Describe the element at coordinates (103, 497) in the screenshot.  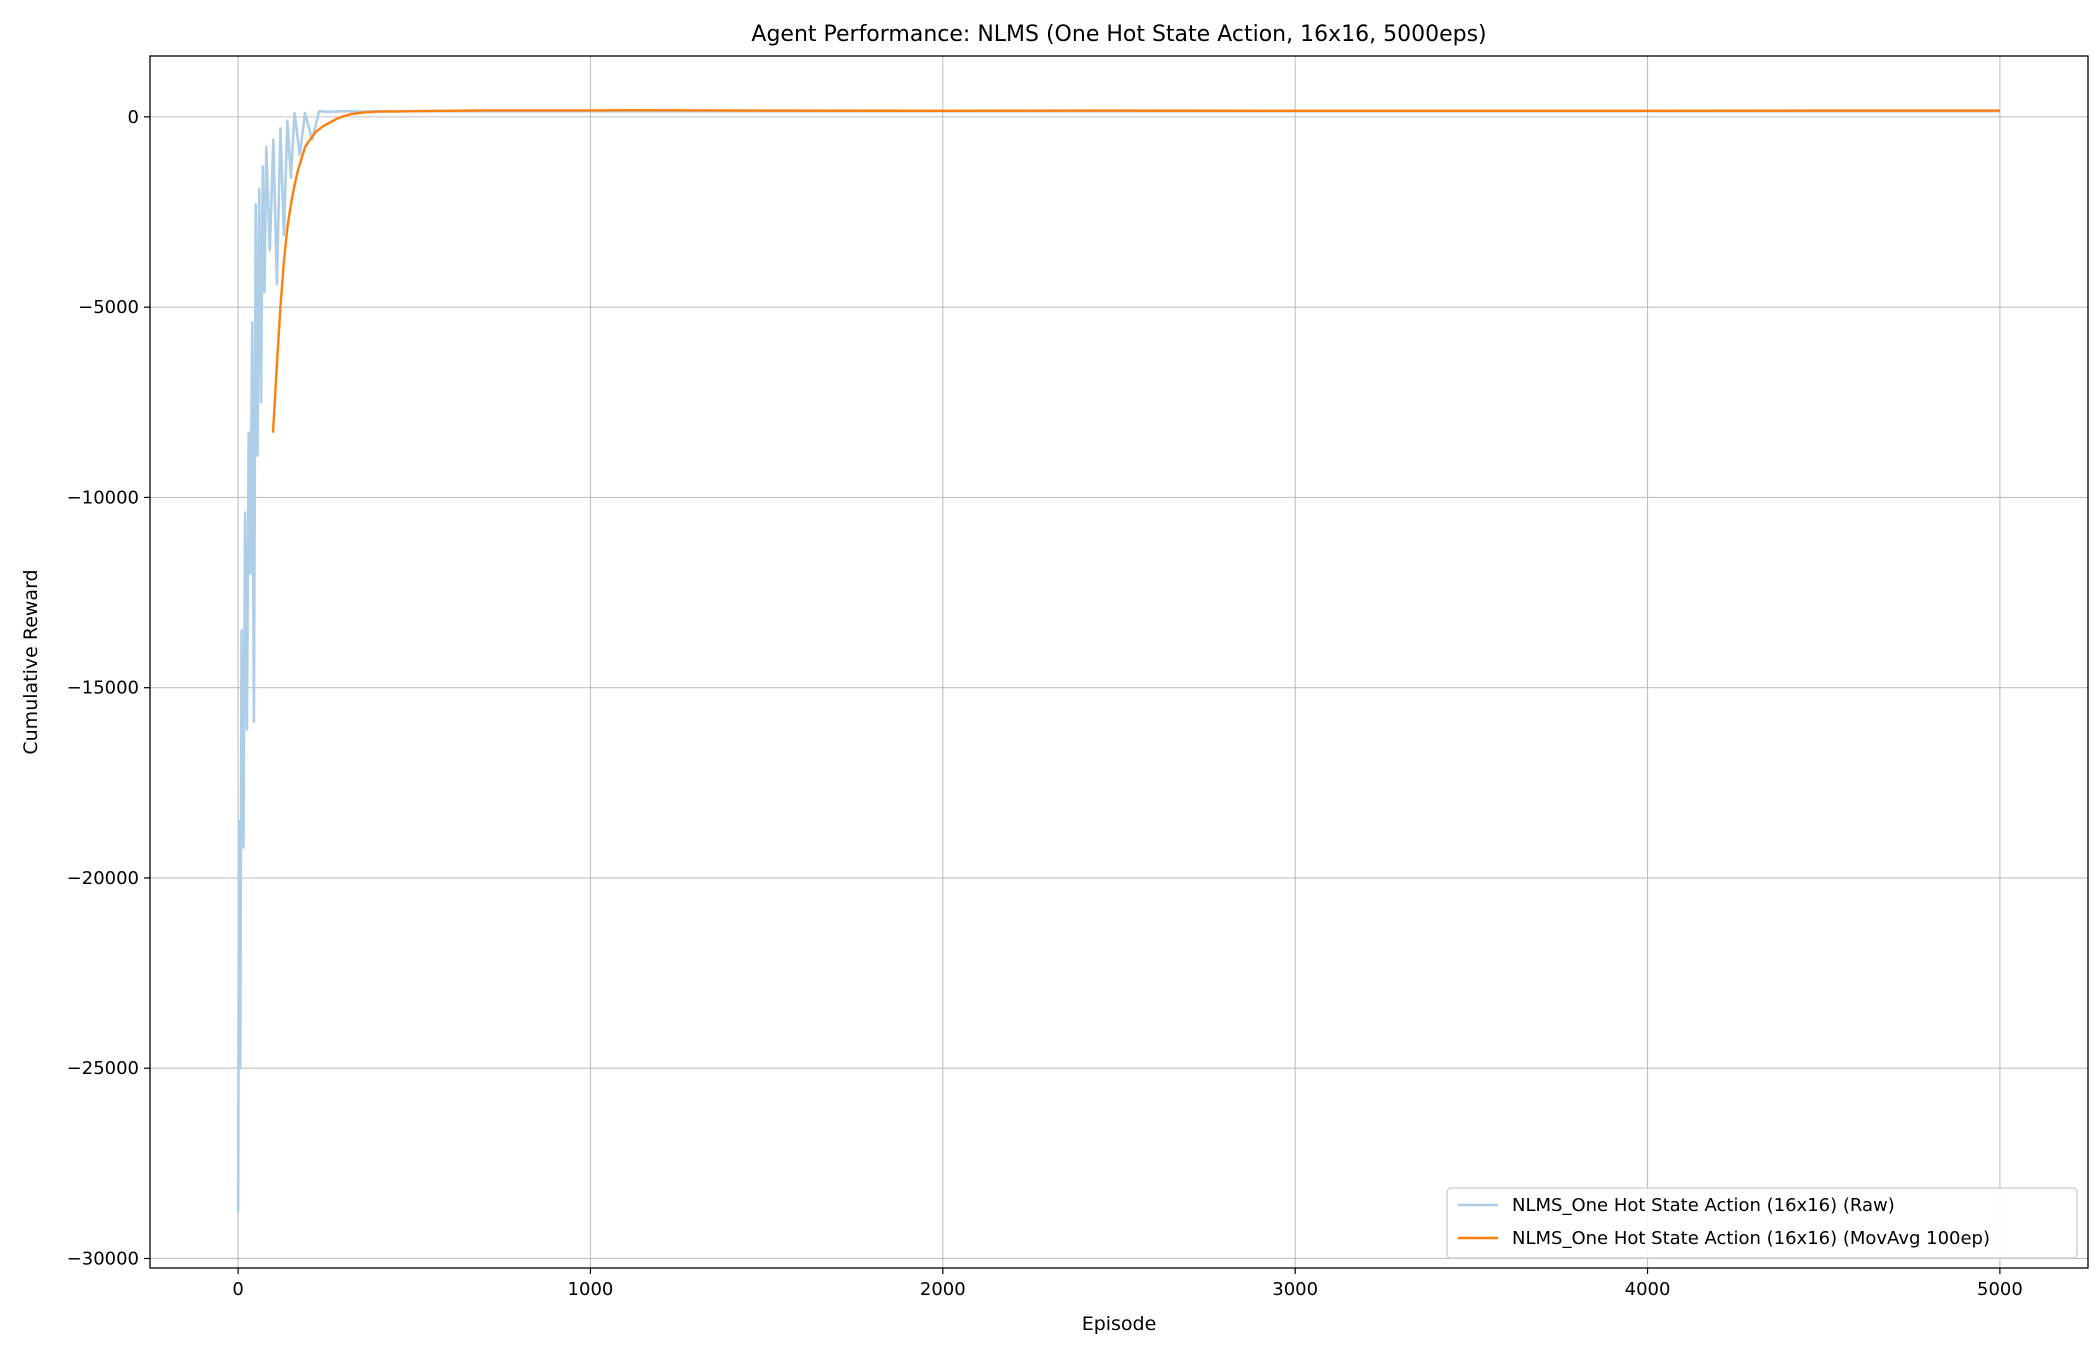
I see `y-tick-label: −10000` at that location.